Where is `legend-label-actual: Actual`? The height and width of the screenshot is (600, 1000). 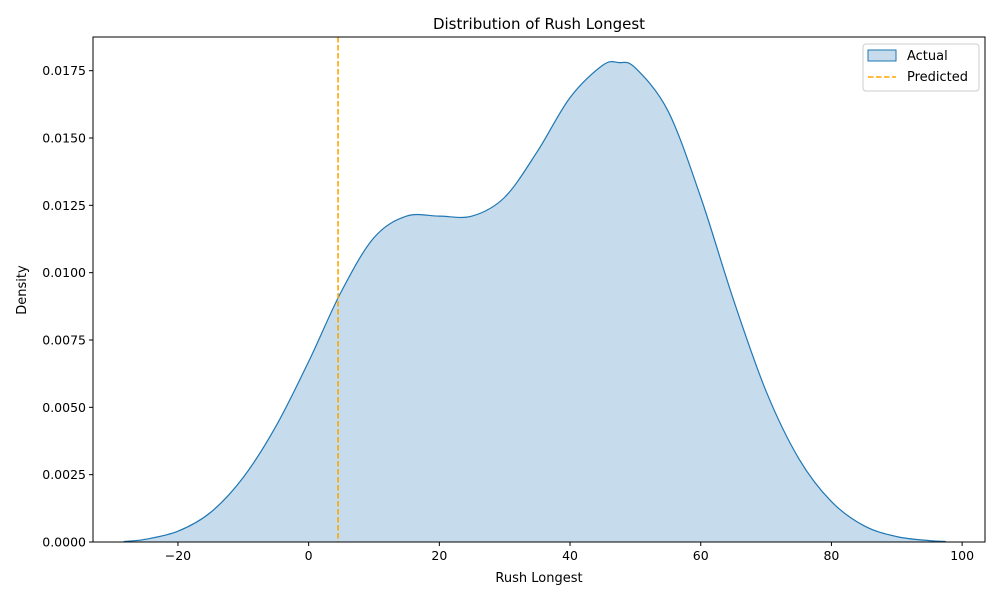
legend-label-actual: Actual is located at coordinates (927, 56).